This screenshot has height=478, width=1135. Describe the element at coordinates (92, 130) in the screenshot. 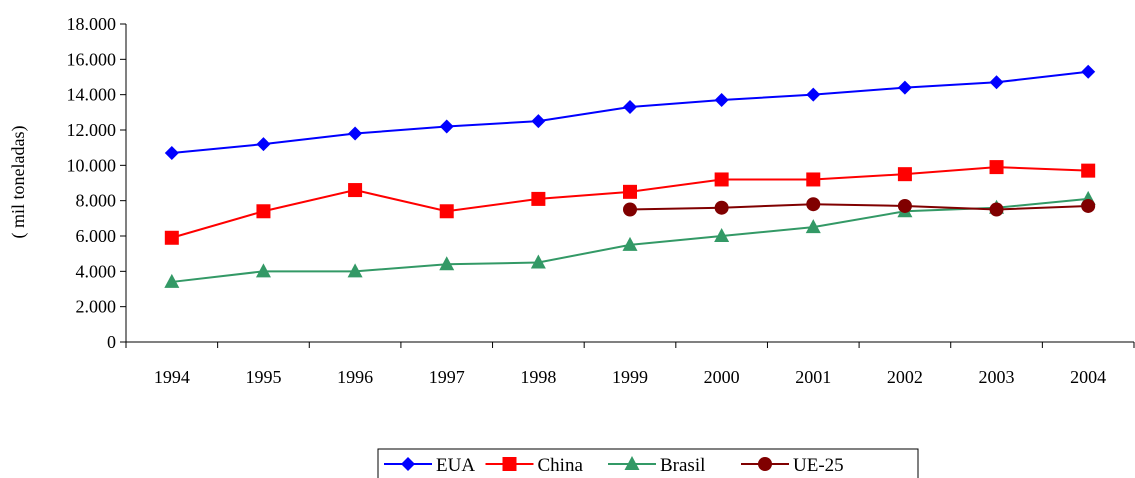

I see `y-tick-label: 12.000` at that location.